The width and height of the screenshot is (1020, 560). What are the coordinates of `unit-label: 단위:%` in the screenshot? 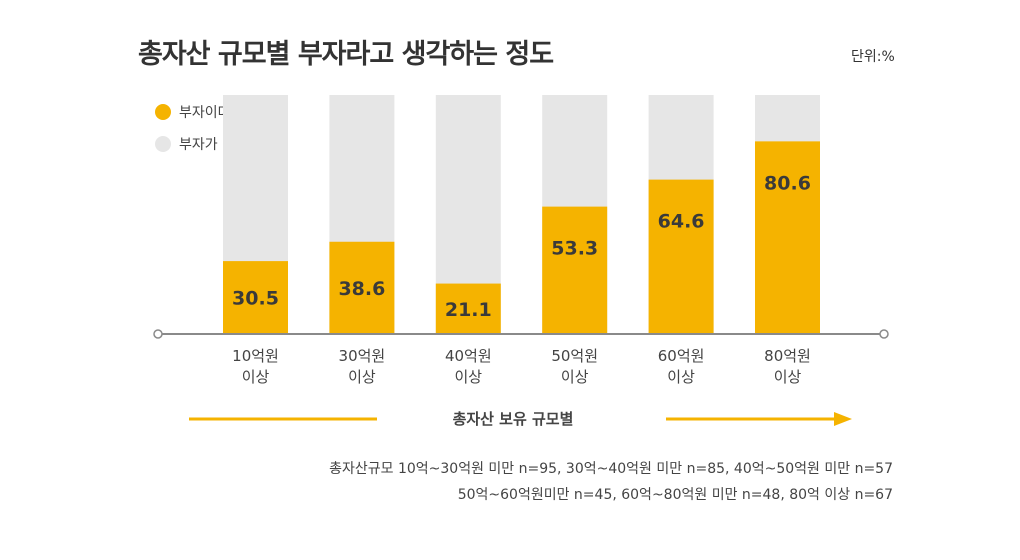 It's located at (873, 57).